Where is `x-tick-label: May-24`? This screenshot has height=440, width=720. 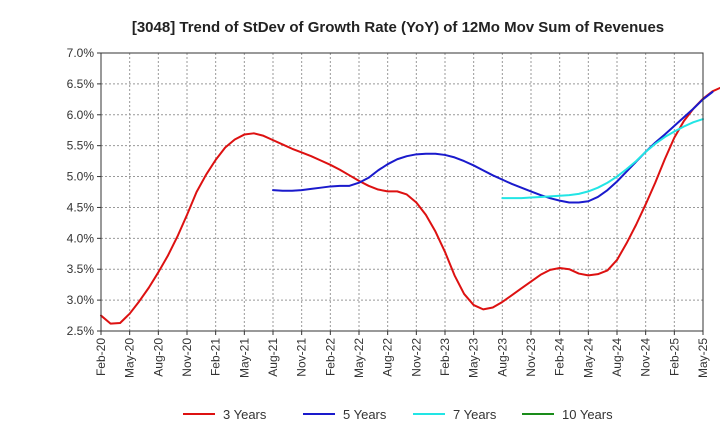 x-tick-label: May-24 is located at coordinates (588, 358).